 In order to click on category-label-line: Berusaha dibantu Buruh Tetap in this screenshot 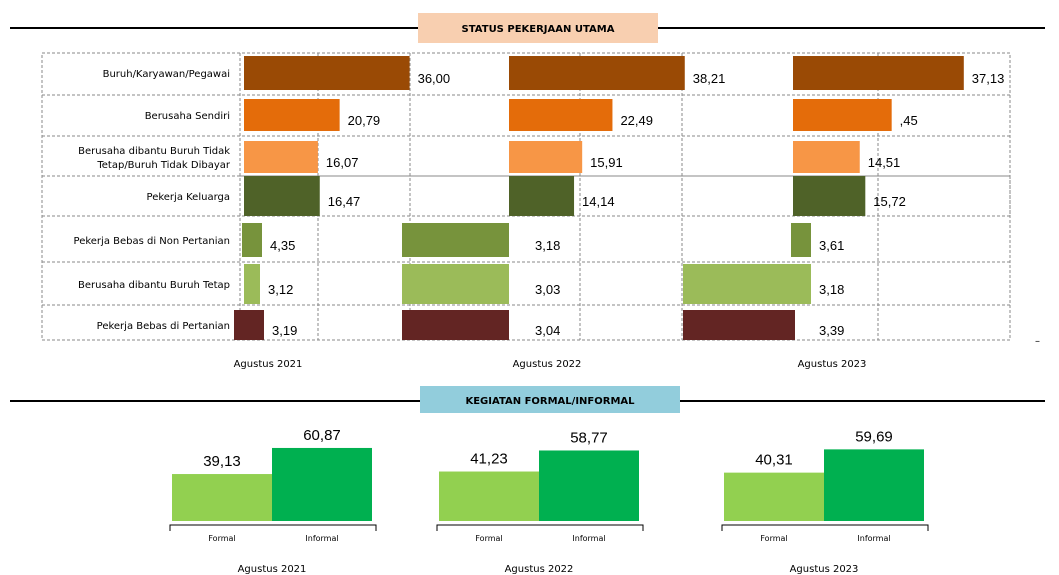, I will do `click(154, 285)`.